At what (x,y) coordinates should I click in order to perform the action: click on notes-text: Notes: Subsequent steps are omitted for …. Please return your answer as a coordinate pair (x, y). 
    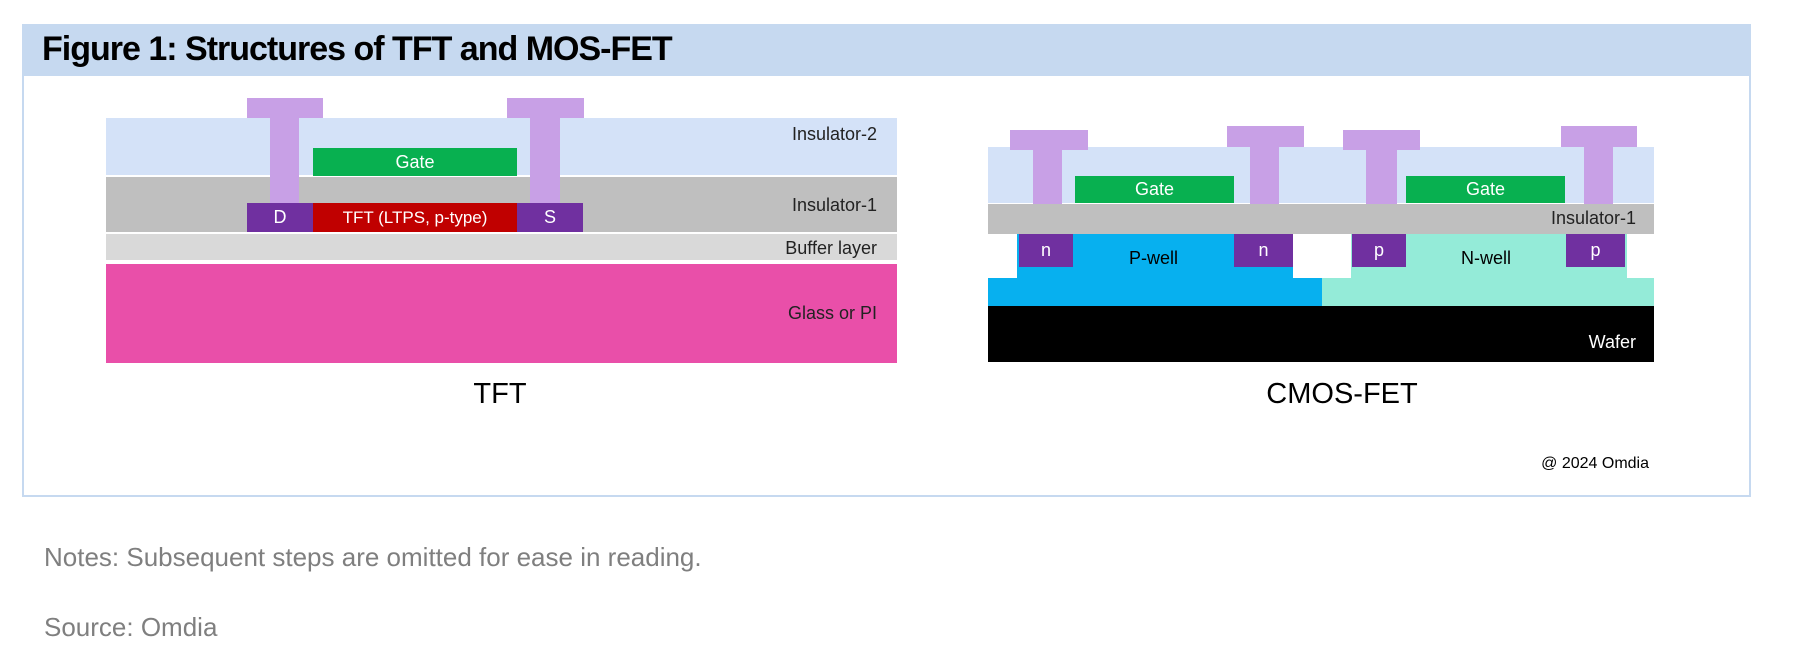
    Looking at the image, I should click on (373, 557).